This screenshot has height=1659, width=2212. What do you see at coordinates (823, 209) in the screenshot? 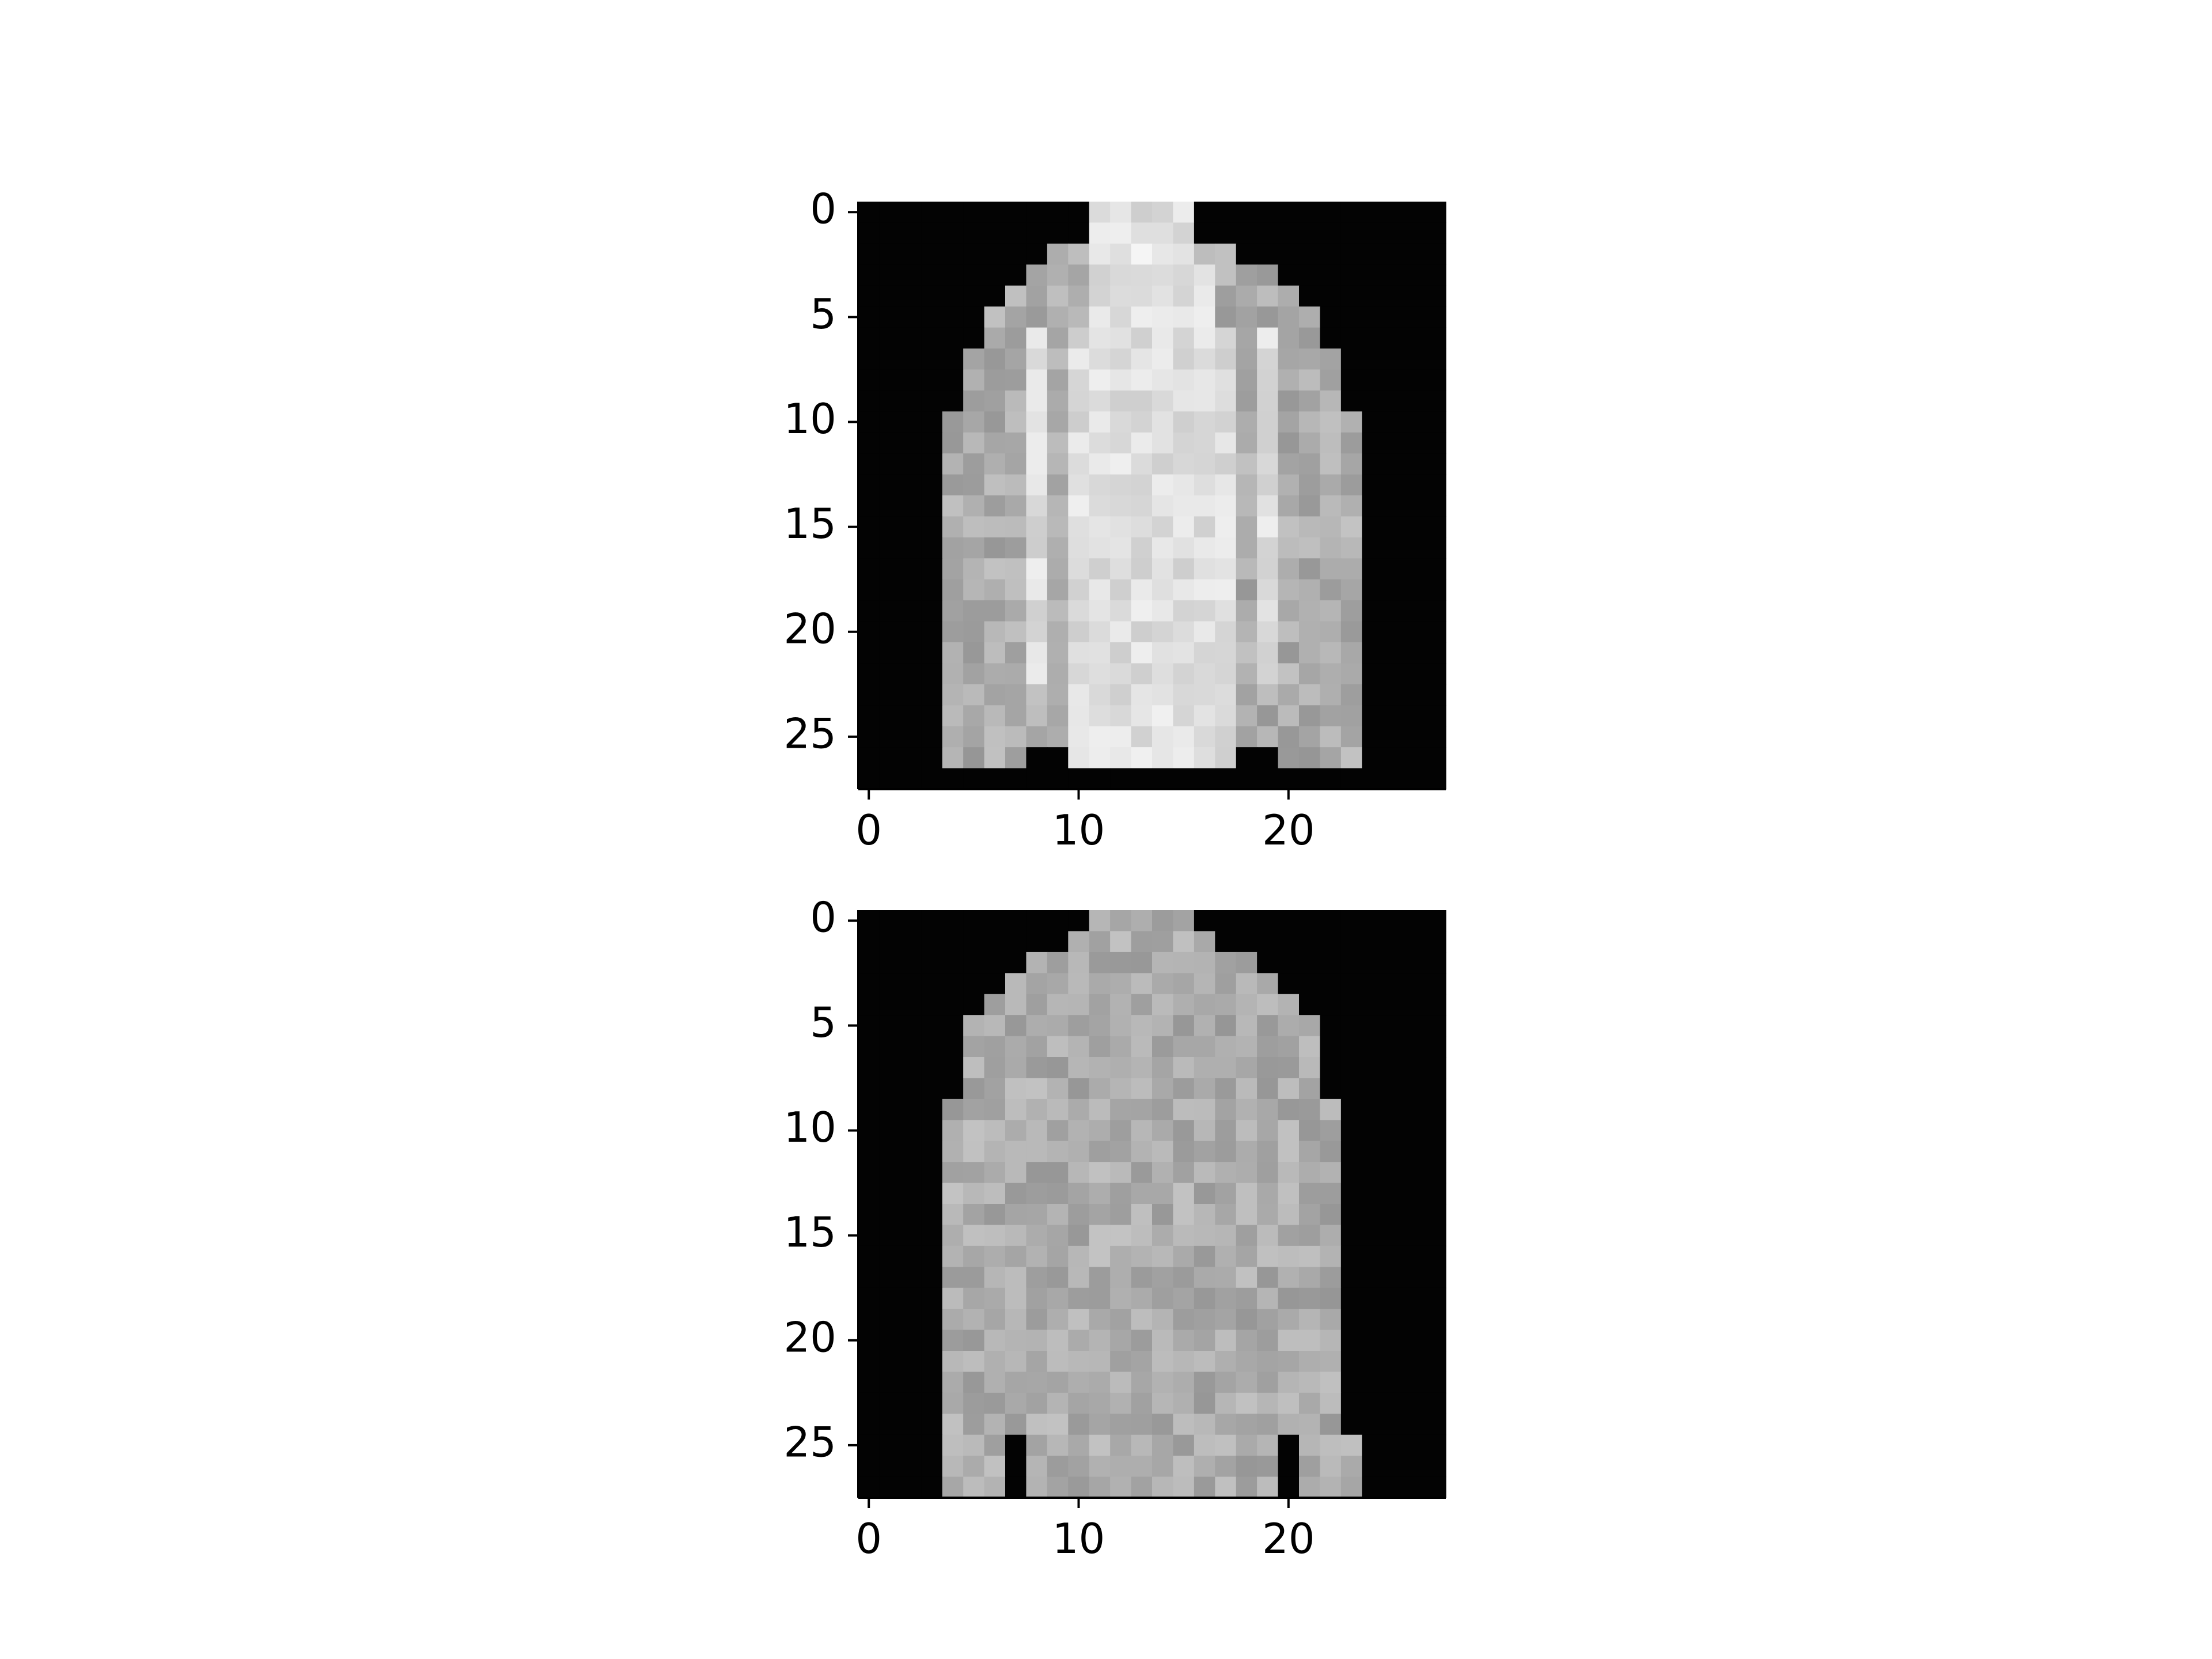
I see `y-tick-label: 0` at bounding box center [823, 209].